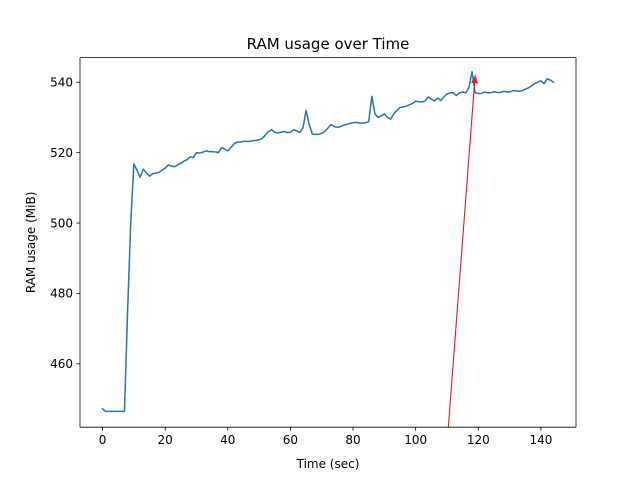 This screenshot has width=640, height=480. Describe the element at coordinates (103, 440) in the screenshot. I see `x-tick-label: 0` at that location.